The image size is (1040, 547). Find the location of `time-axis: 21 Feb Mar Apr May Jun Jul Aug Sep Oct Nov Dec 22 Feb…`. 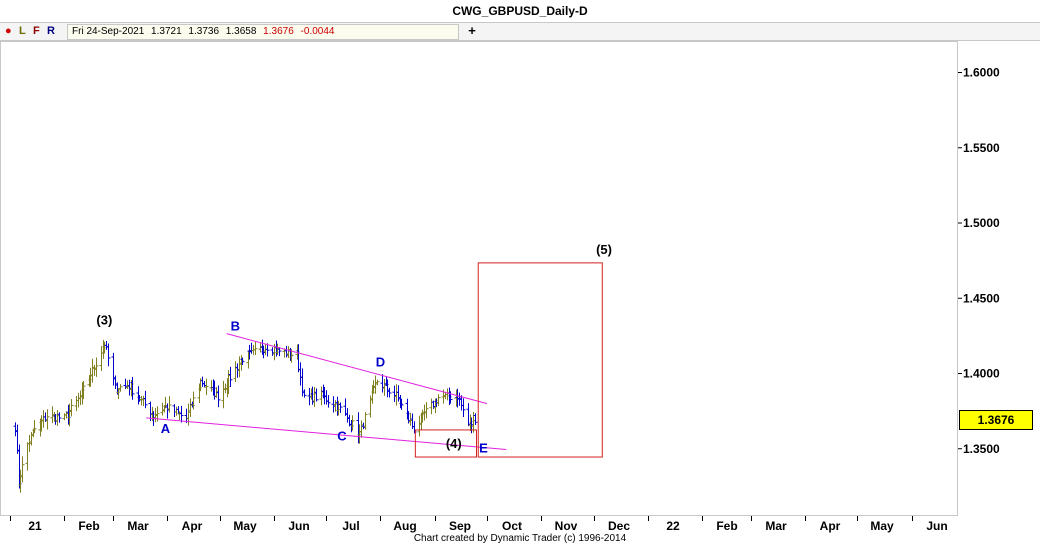

time-axis: 21 Feb Mar Apr May Jun Jul Aug Sep Oct Nov Dec 22 Feb… is located at coordinates (479, 524).